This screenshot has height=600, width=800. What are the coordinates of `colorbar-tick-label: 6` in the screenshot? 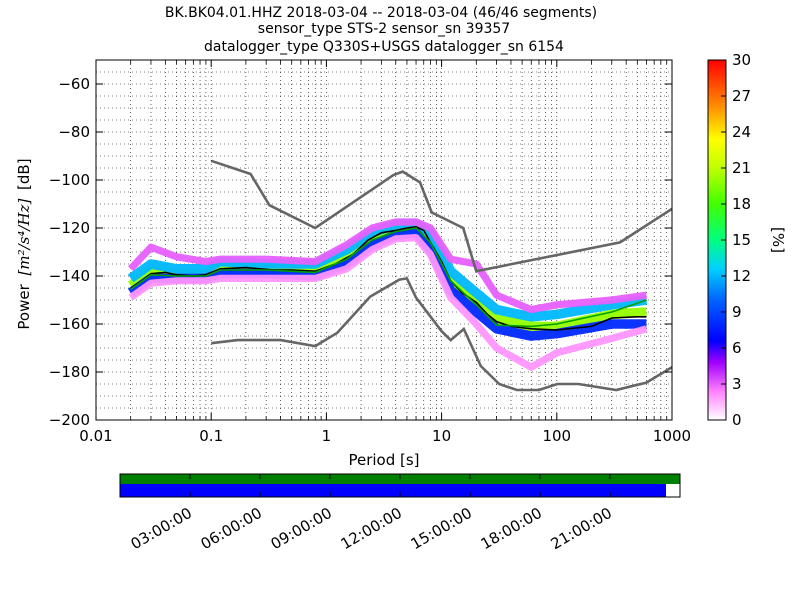 It's located at (737, 348).